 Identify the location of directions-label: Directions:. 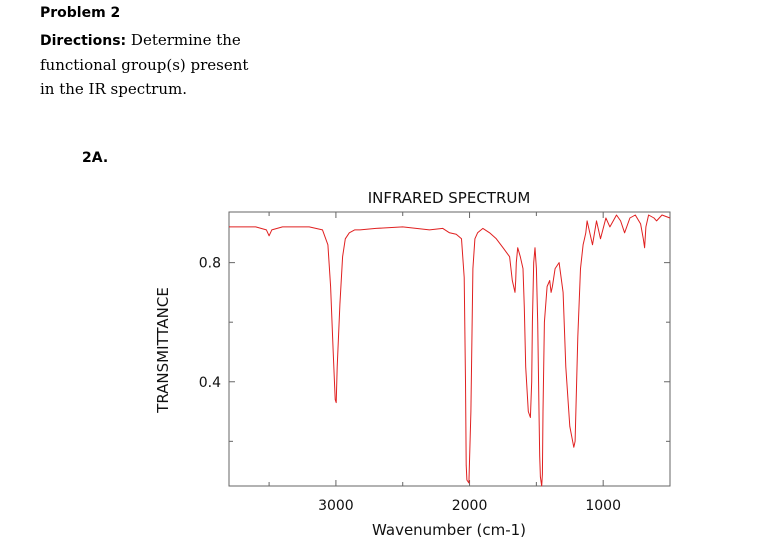
(83, 41).